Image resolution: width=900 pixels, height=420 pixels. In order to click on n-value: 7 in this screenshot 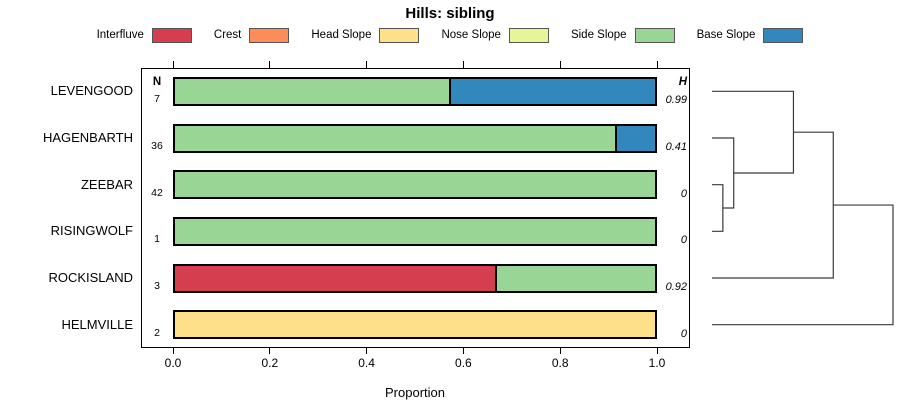, I will do `click(157, 99)`.